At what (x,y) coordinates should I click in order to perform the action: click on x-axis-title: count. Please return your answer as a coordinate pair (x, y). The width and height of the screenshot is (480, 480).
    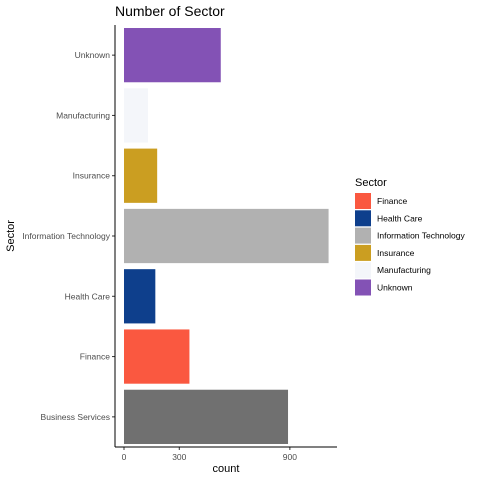
    Looking at the image, I should click on (226, 469).